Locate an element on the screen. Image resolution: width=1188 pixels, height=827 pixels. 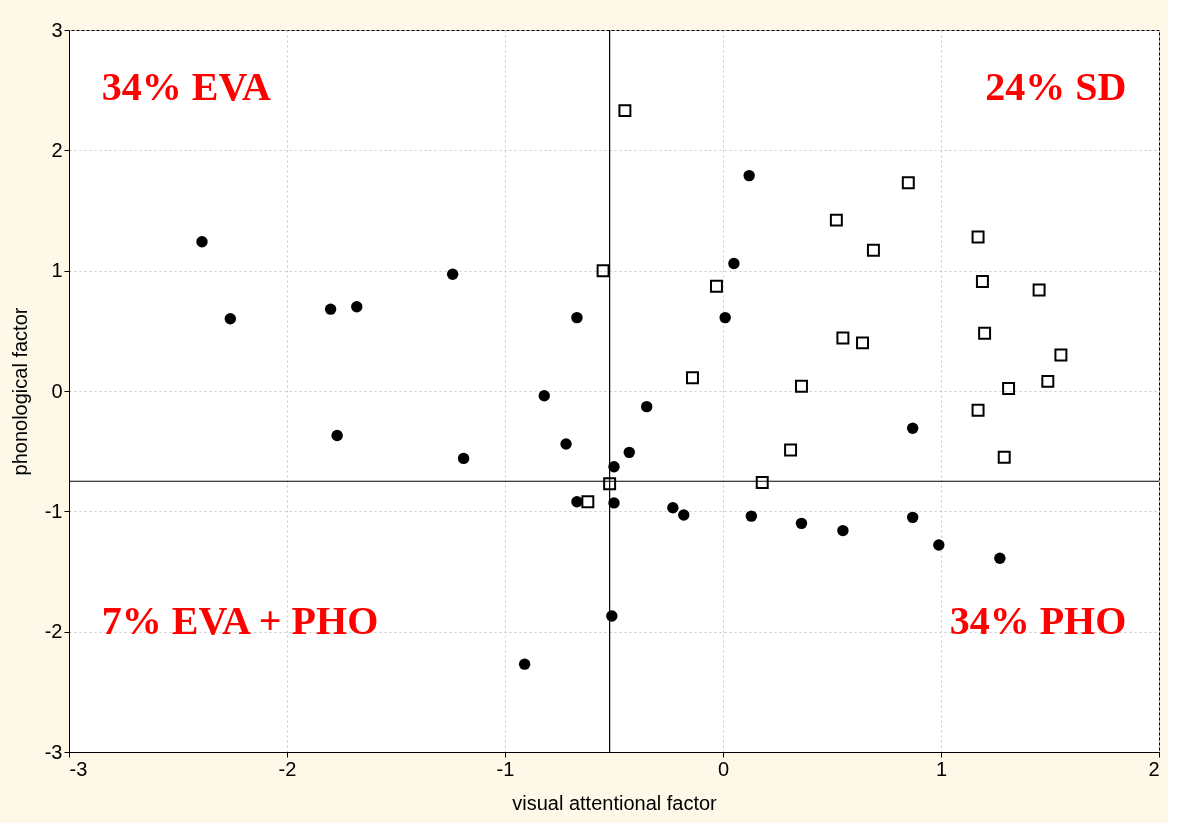
x-tick-label: -2 is located at coordinates (287, 768).